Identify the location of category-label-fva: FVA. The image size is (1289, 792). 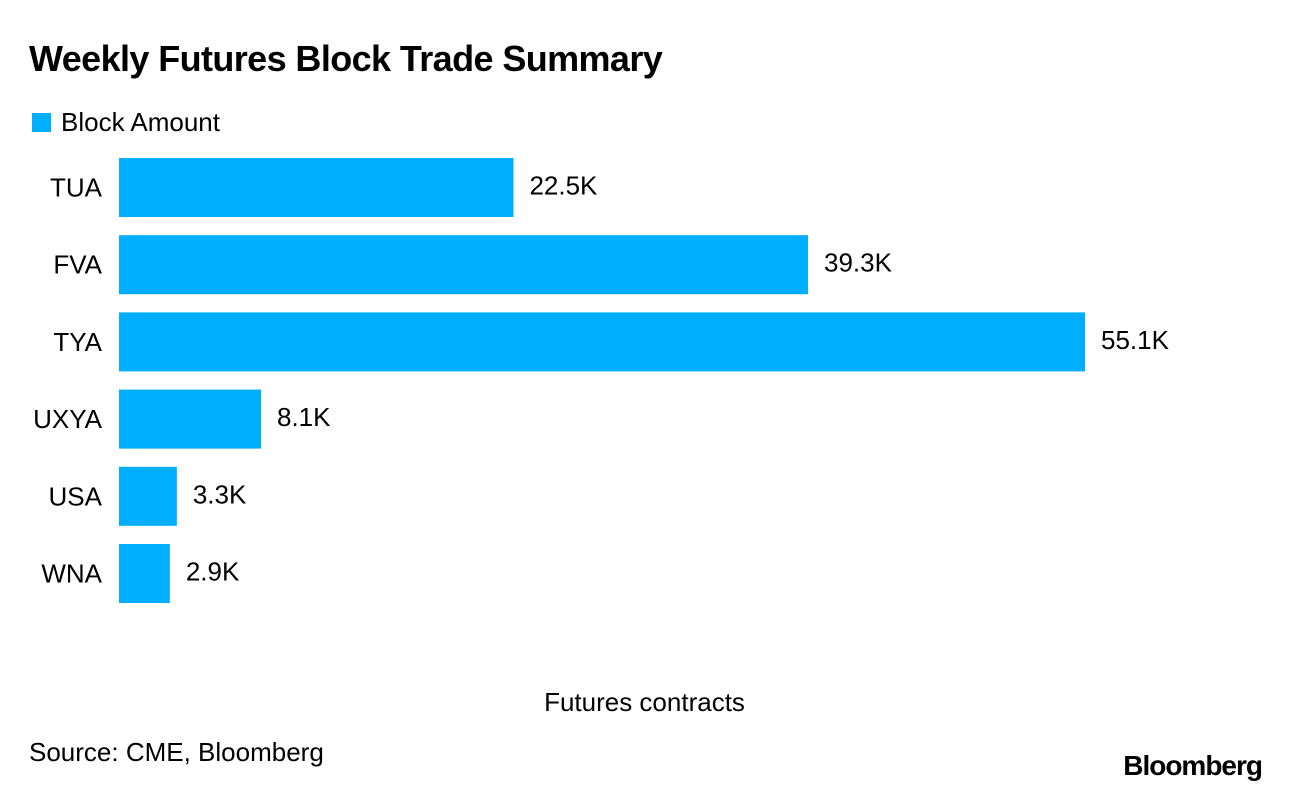
(77, 265).